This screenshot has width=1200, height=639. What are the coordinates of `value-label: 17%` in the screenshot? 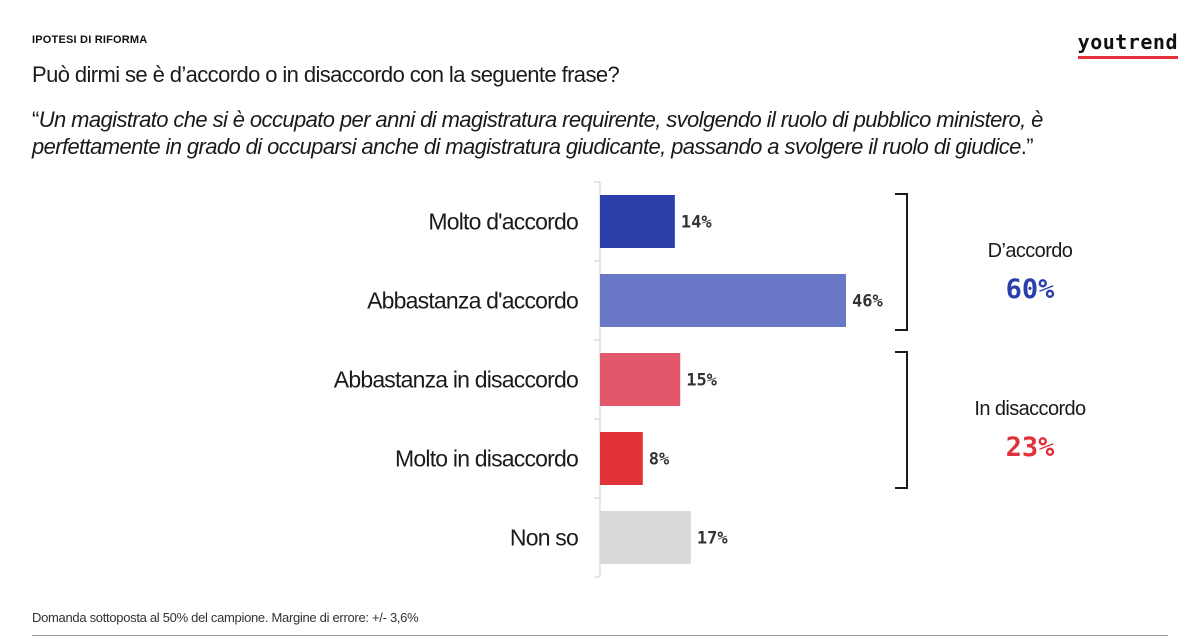 It's located at (712, 539).